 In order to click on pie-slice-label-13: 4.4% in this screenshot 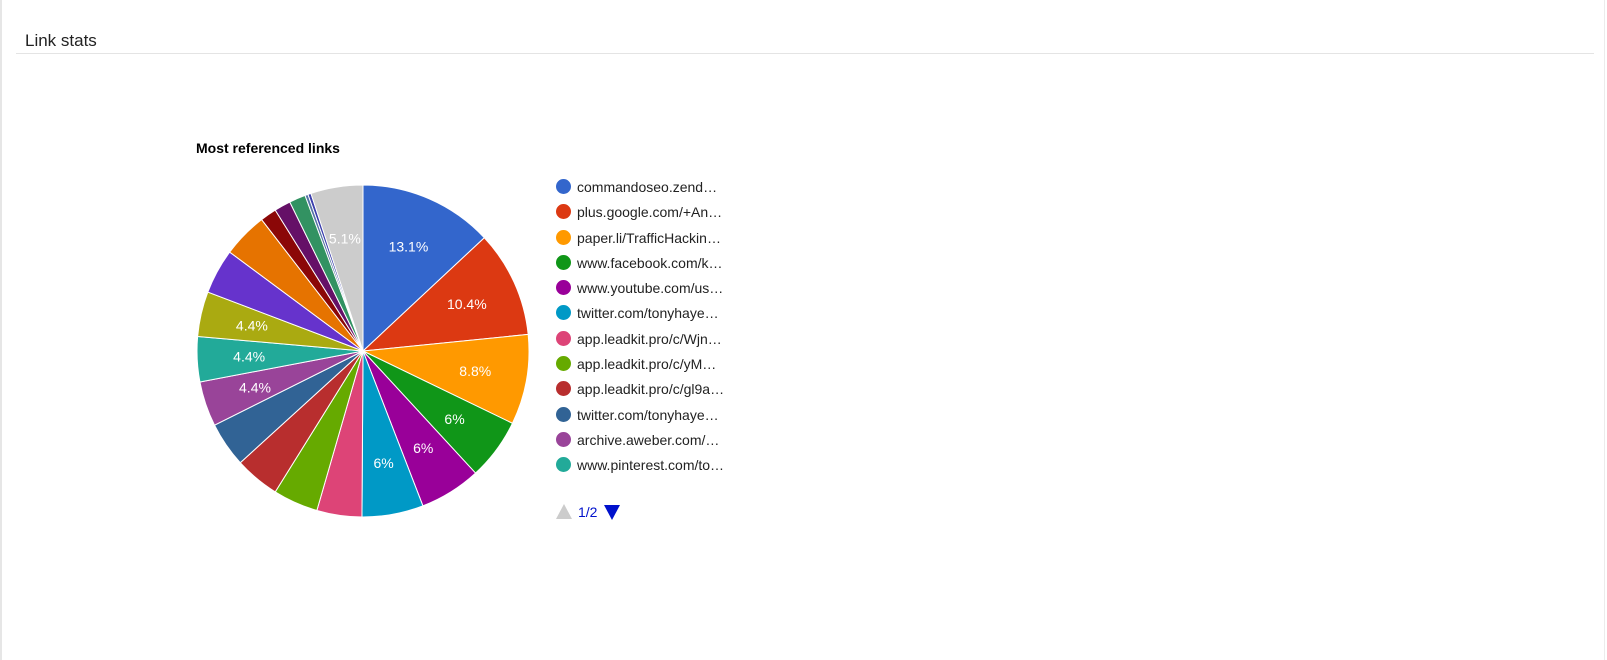, I will do `click(252, 326)`.